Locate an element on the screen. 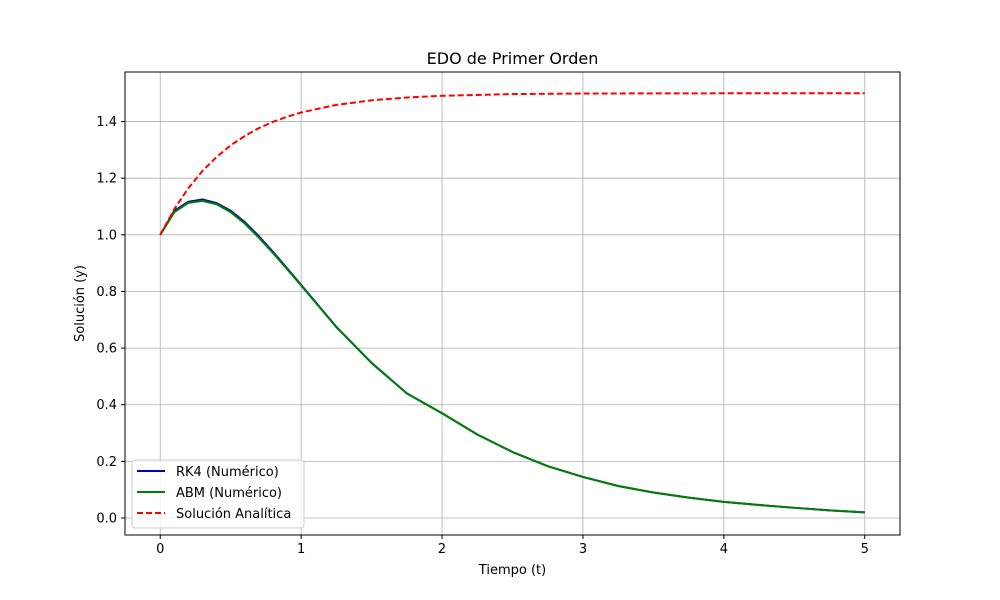 This screenshot has width=1000, height=600. legend-label-rk4: RK4 (Numérico) is located at coordinates (227, 472).